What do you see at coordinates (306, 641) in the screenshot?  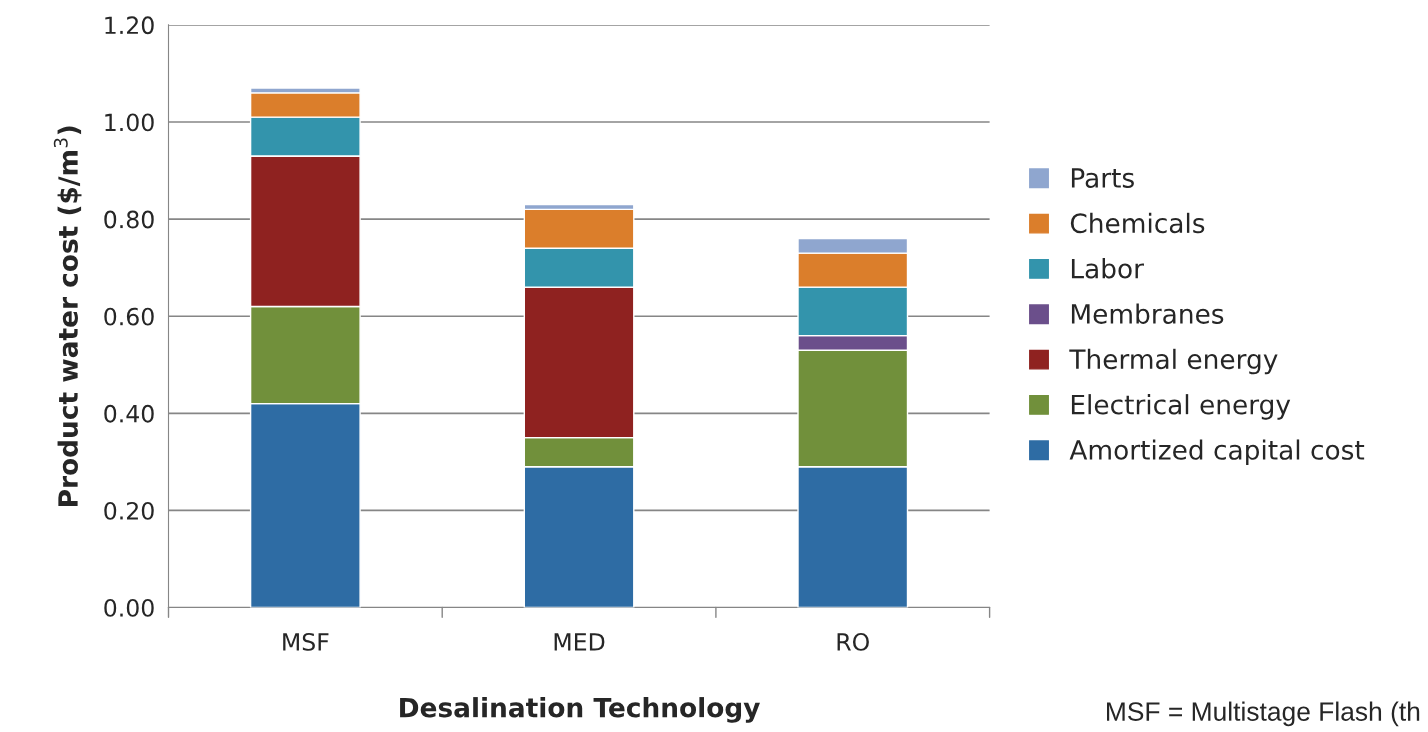 I see `x-tick-label: MSF` at bounding box center [306, 641].